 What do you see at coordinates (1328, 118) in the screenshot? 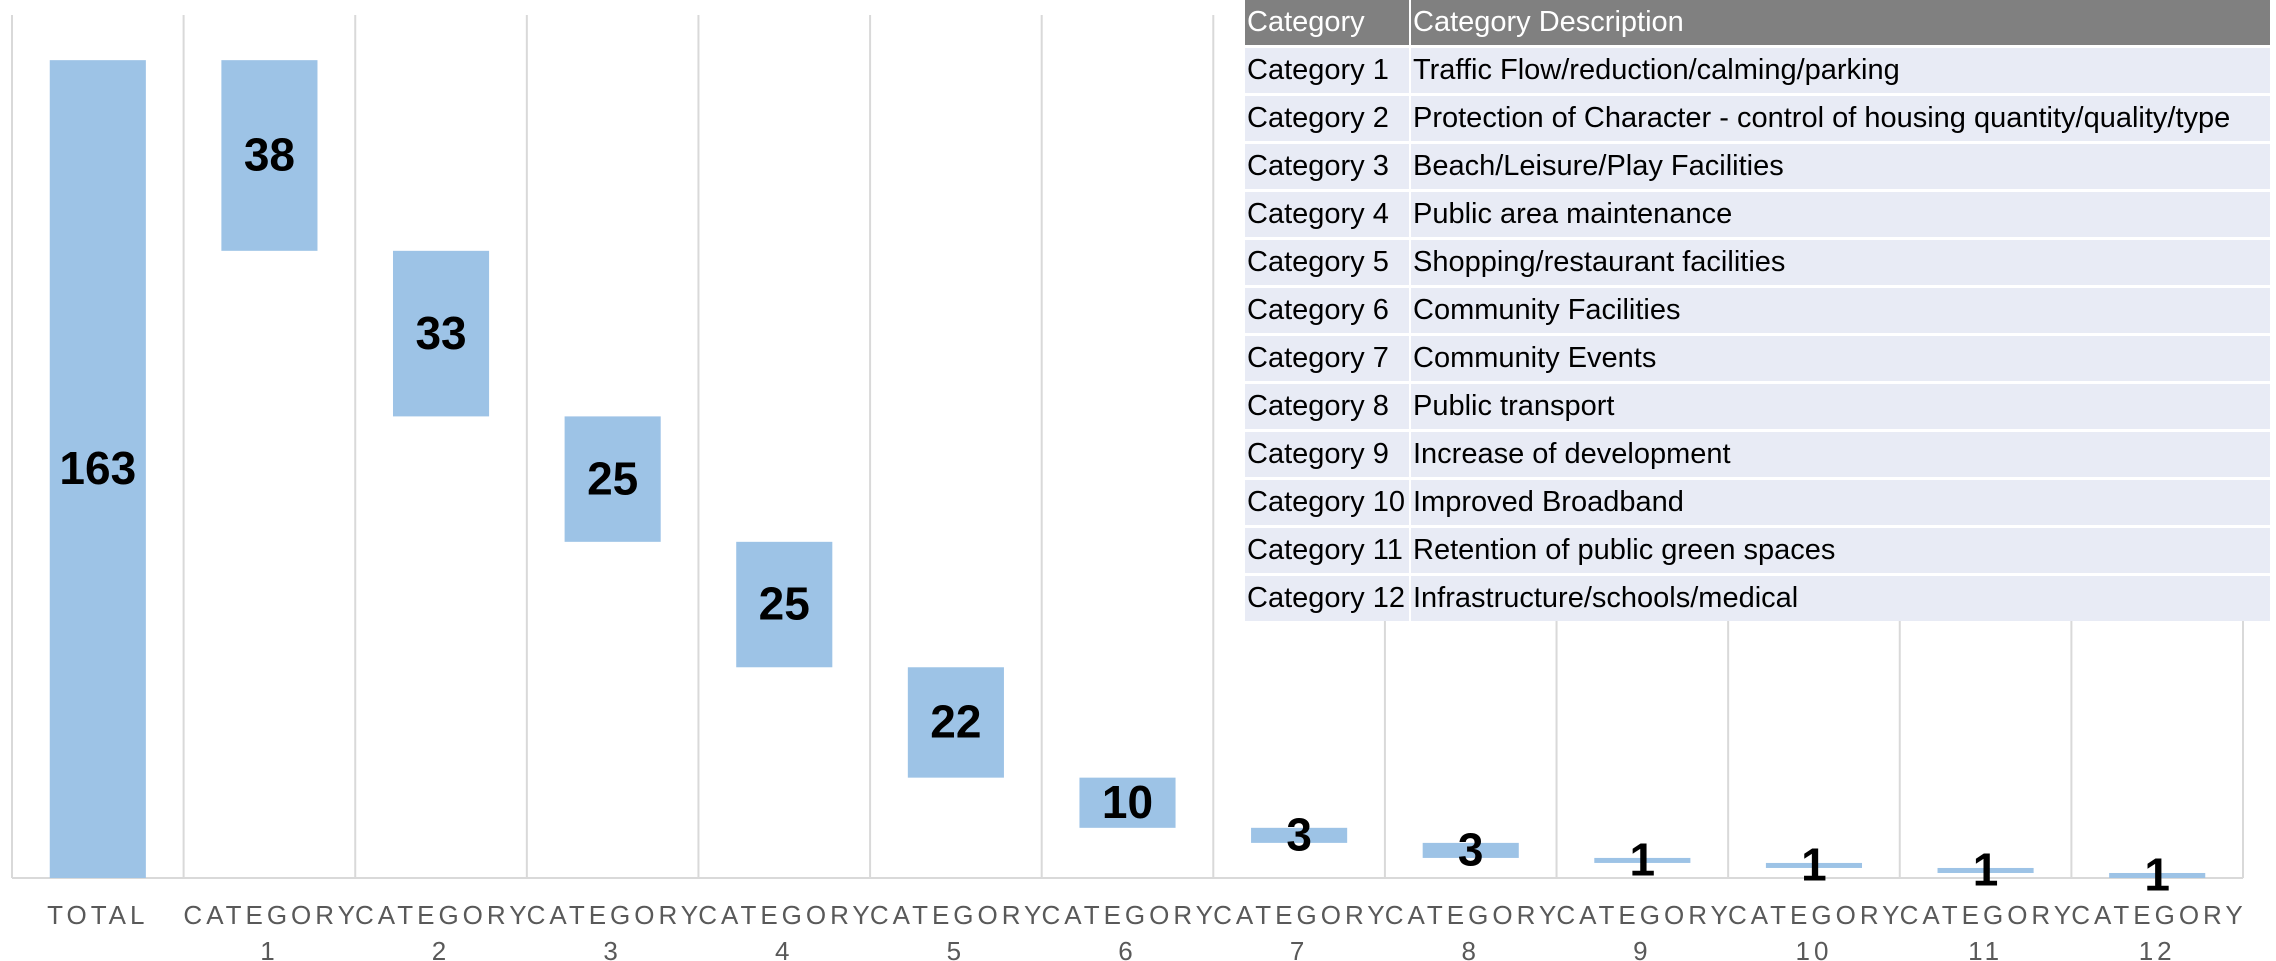
I see `table-cell: Category 2` at bounding box center [1328, 118].